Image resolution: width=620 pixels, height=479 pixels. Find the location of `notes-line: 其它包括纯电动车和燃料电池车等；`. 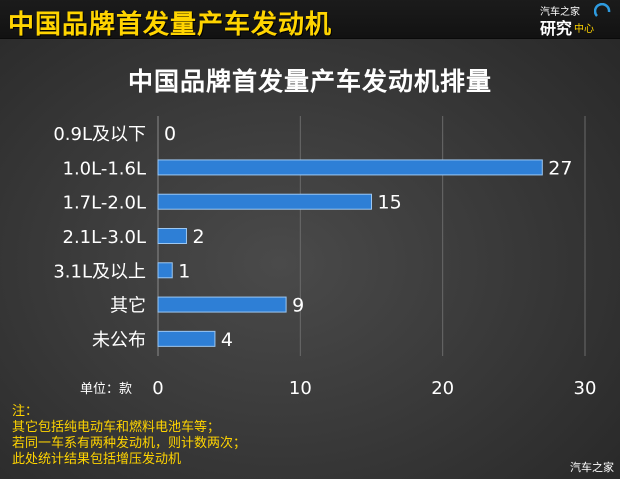

notes-line: 其它包括纯电动车和燃料电池车等； is located at coordinates (116, 427).